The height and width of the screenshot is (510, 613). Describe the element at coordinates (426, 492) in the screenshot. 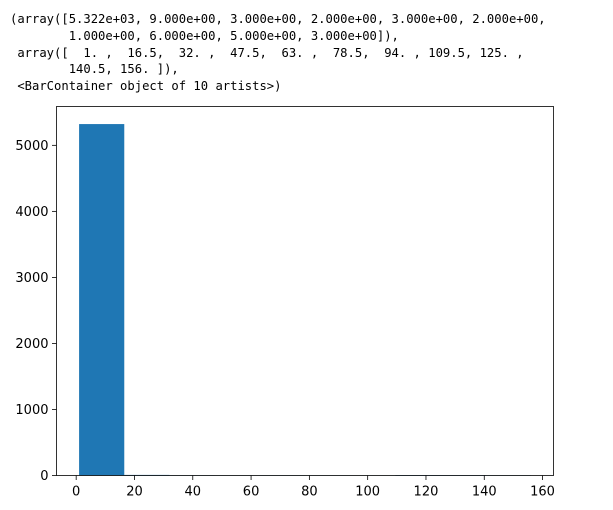

I see `x-tick-label: 120` at that location.